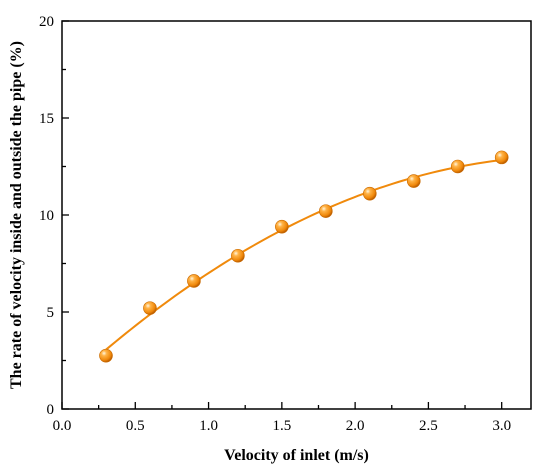  I want to click on x-tick-label: 0.5, so click(135, 426).